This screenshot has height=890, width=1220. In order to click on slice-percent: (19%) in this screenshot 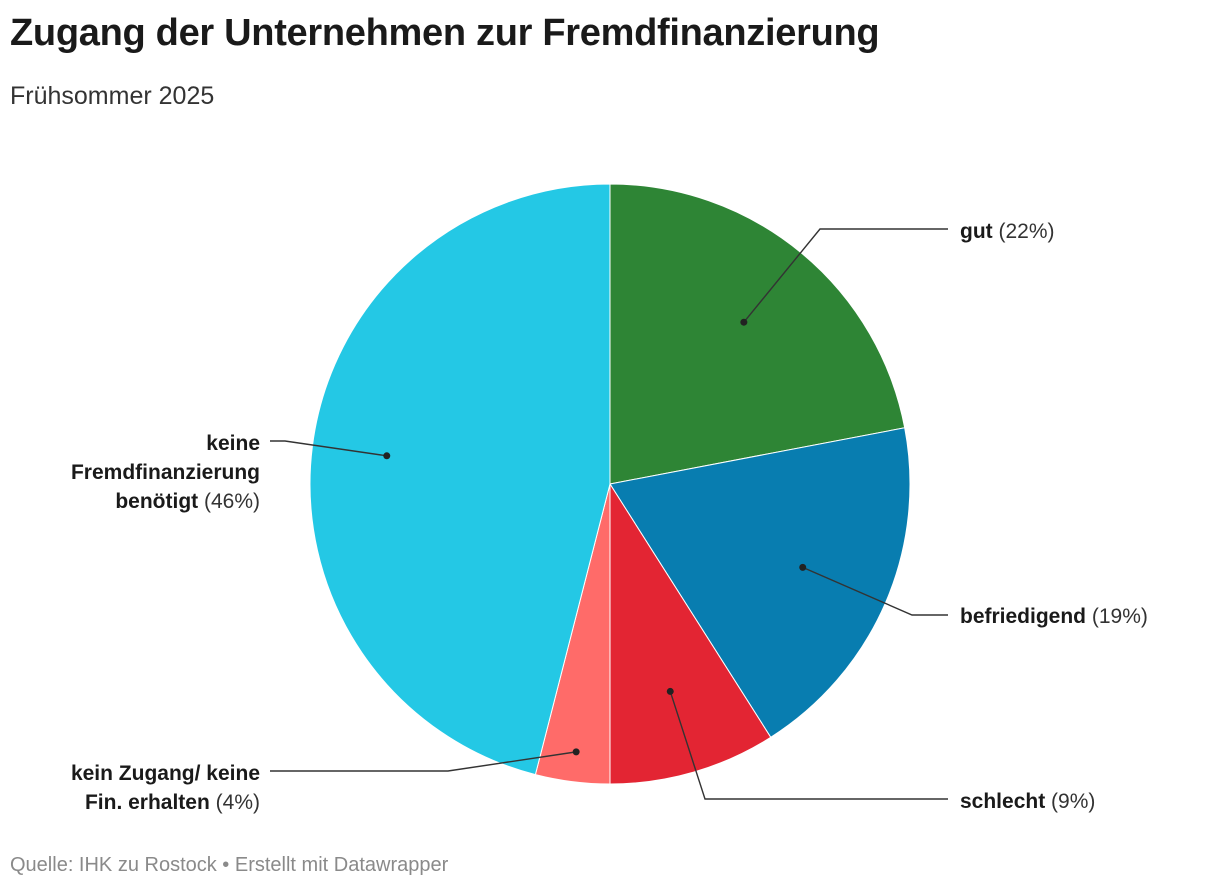, I will do `click(1117, 616)`.